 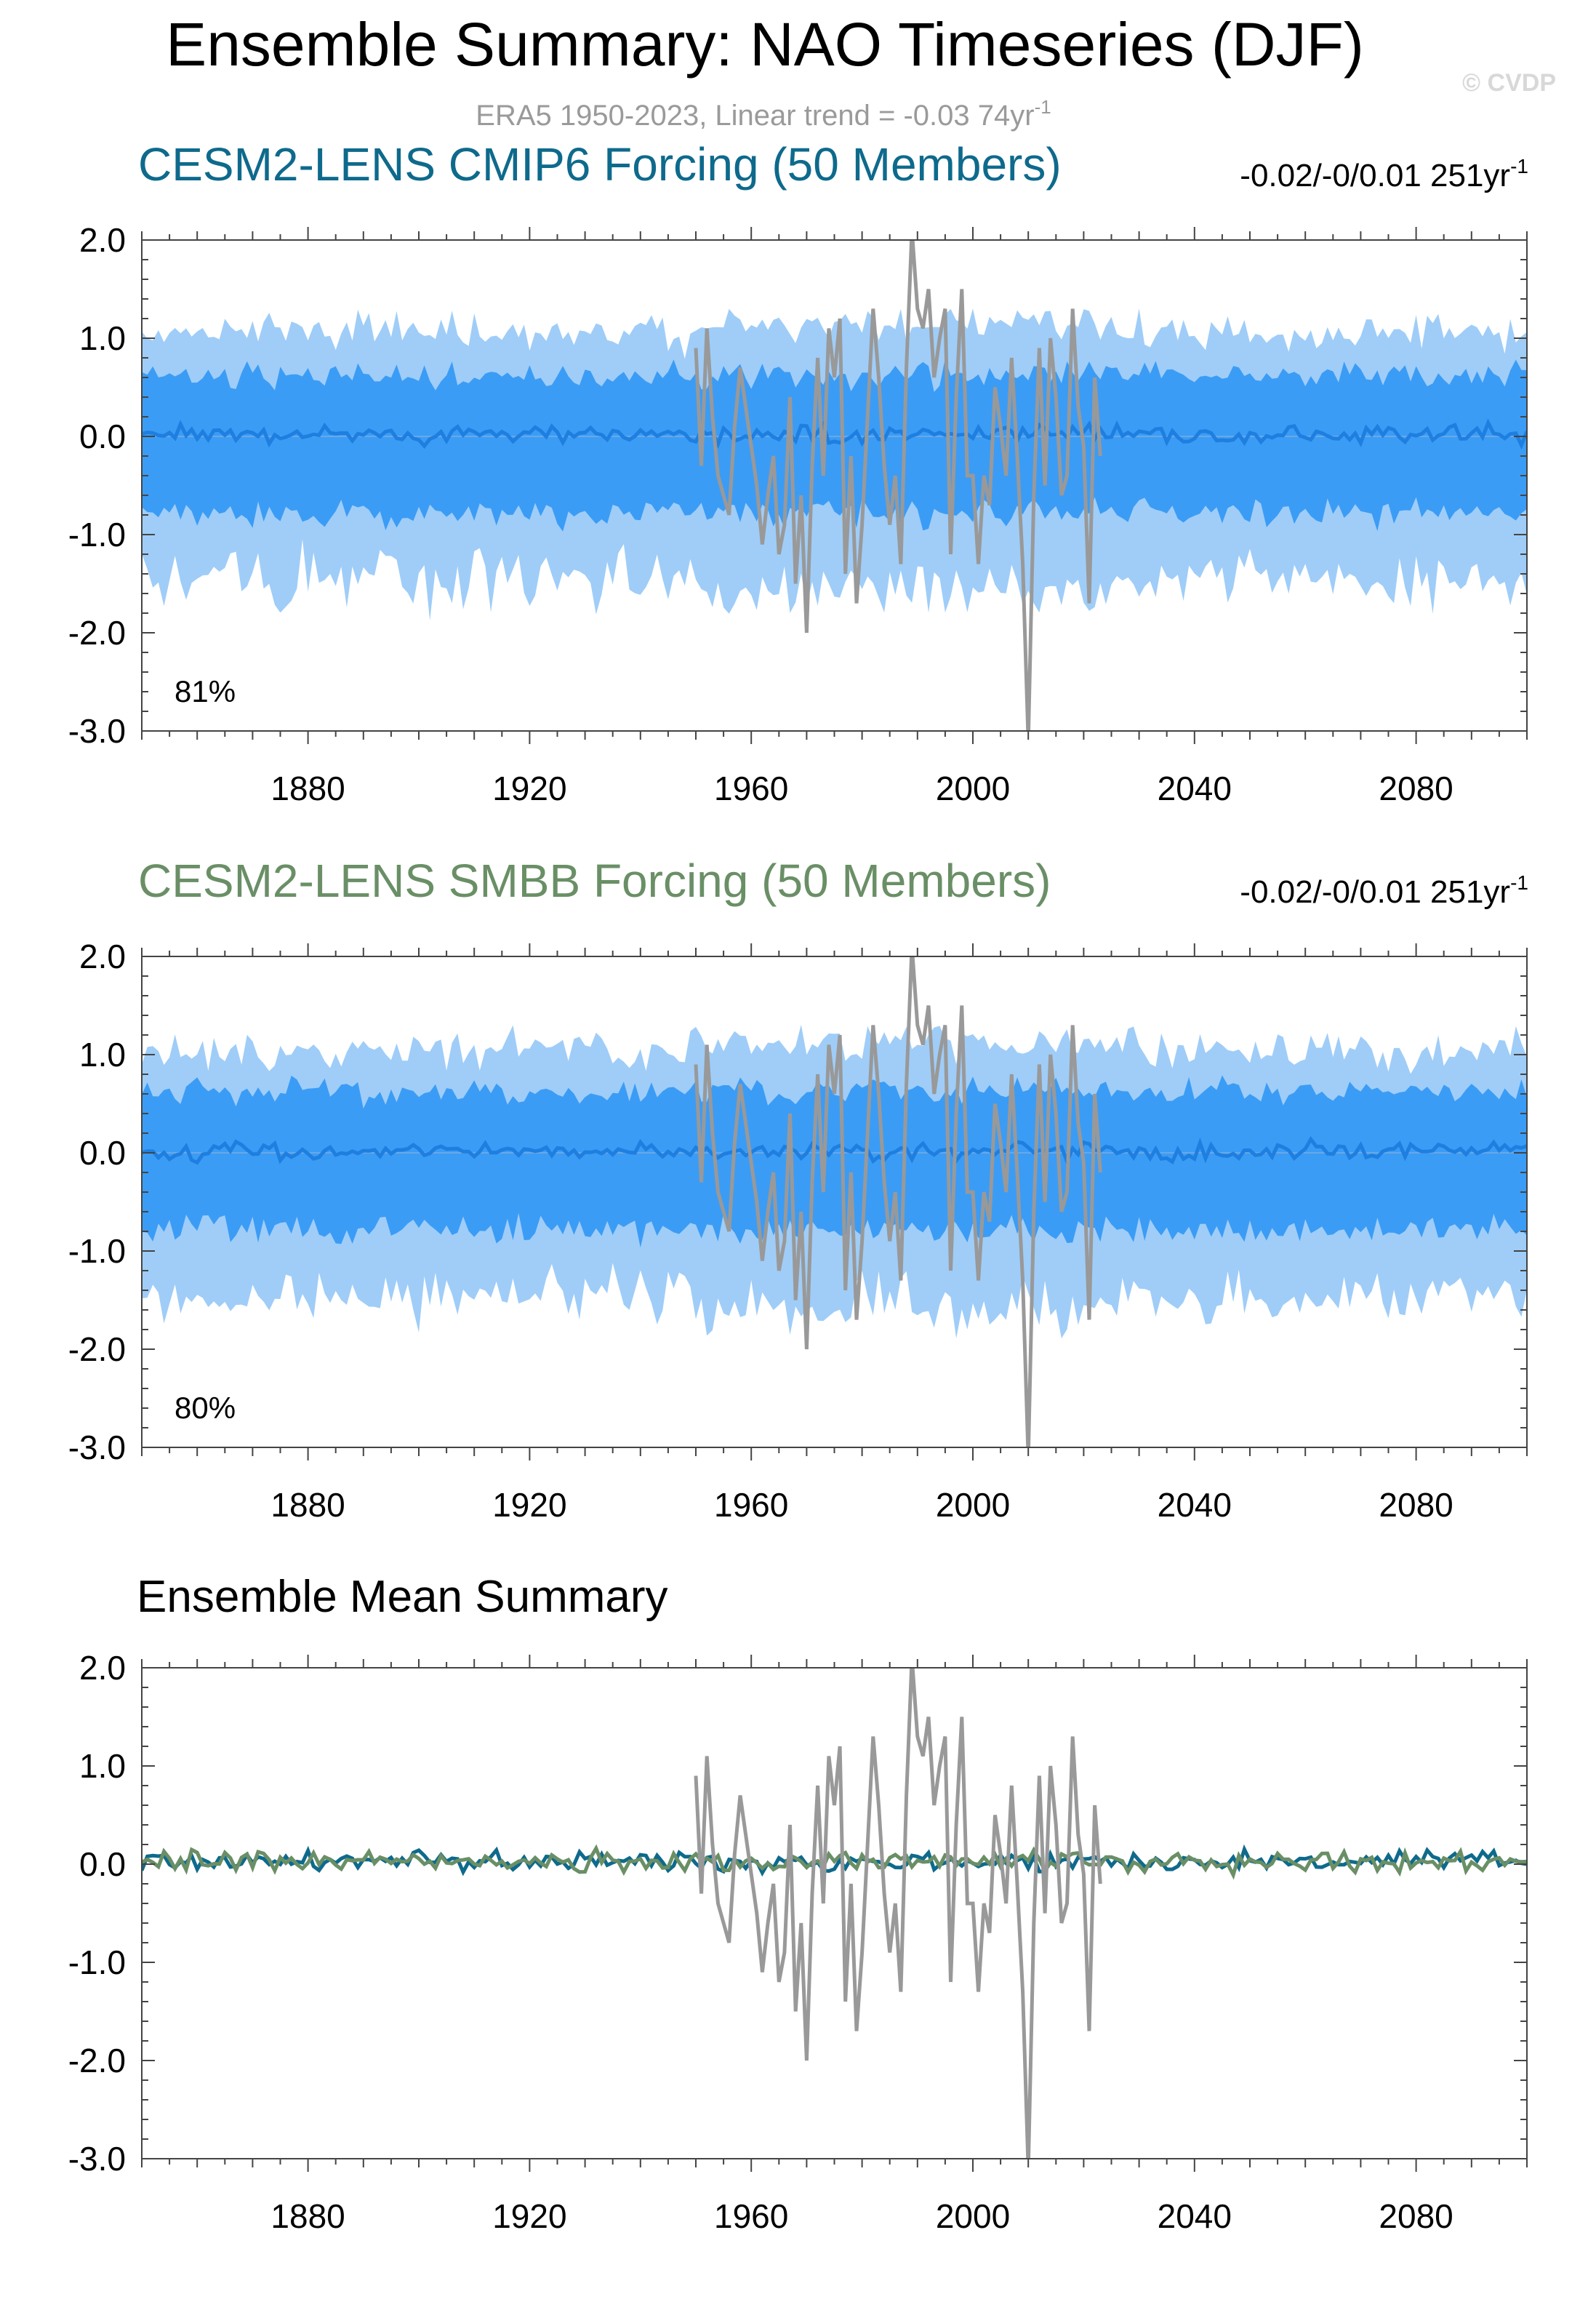 I want to click on subtitle-exponent: -1, so click(x=1043, y=107).